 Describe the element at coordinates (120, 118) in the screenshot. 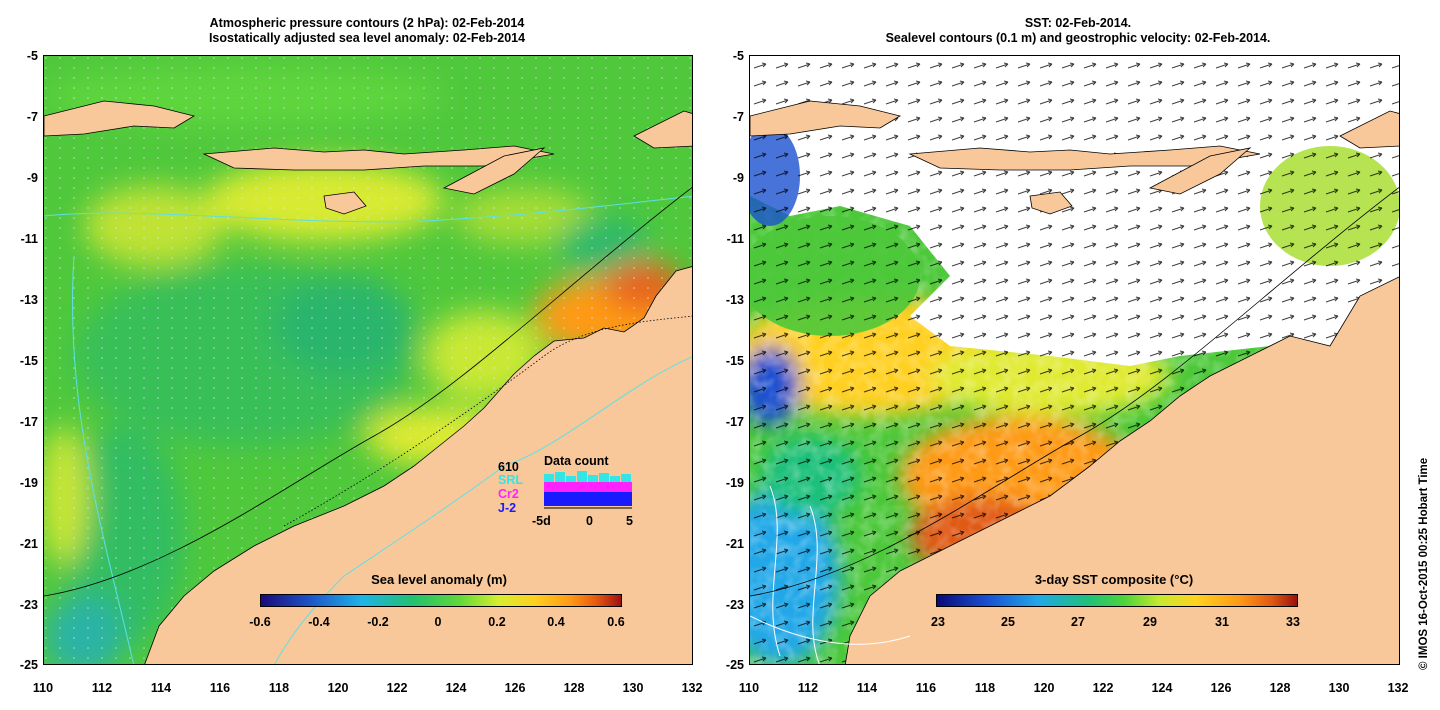

I see `java-island` at that location.